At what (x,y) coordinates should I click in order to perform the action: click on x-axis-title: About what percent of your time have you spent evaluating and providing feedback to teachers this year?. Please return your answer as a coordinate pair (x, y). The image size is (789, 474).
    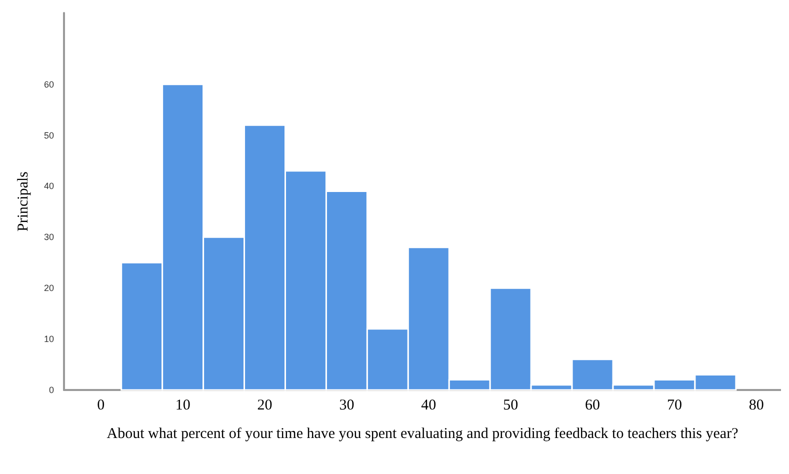
    Looking at the image, I should click on (422, 434).